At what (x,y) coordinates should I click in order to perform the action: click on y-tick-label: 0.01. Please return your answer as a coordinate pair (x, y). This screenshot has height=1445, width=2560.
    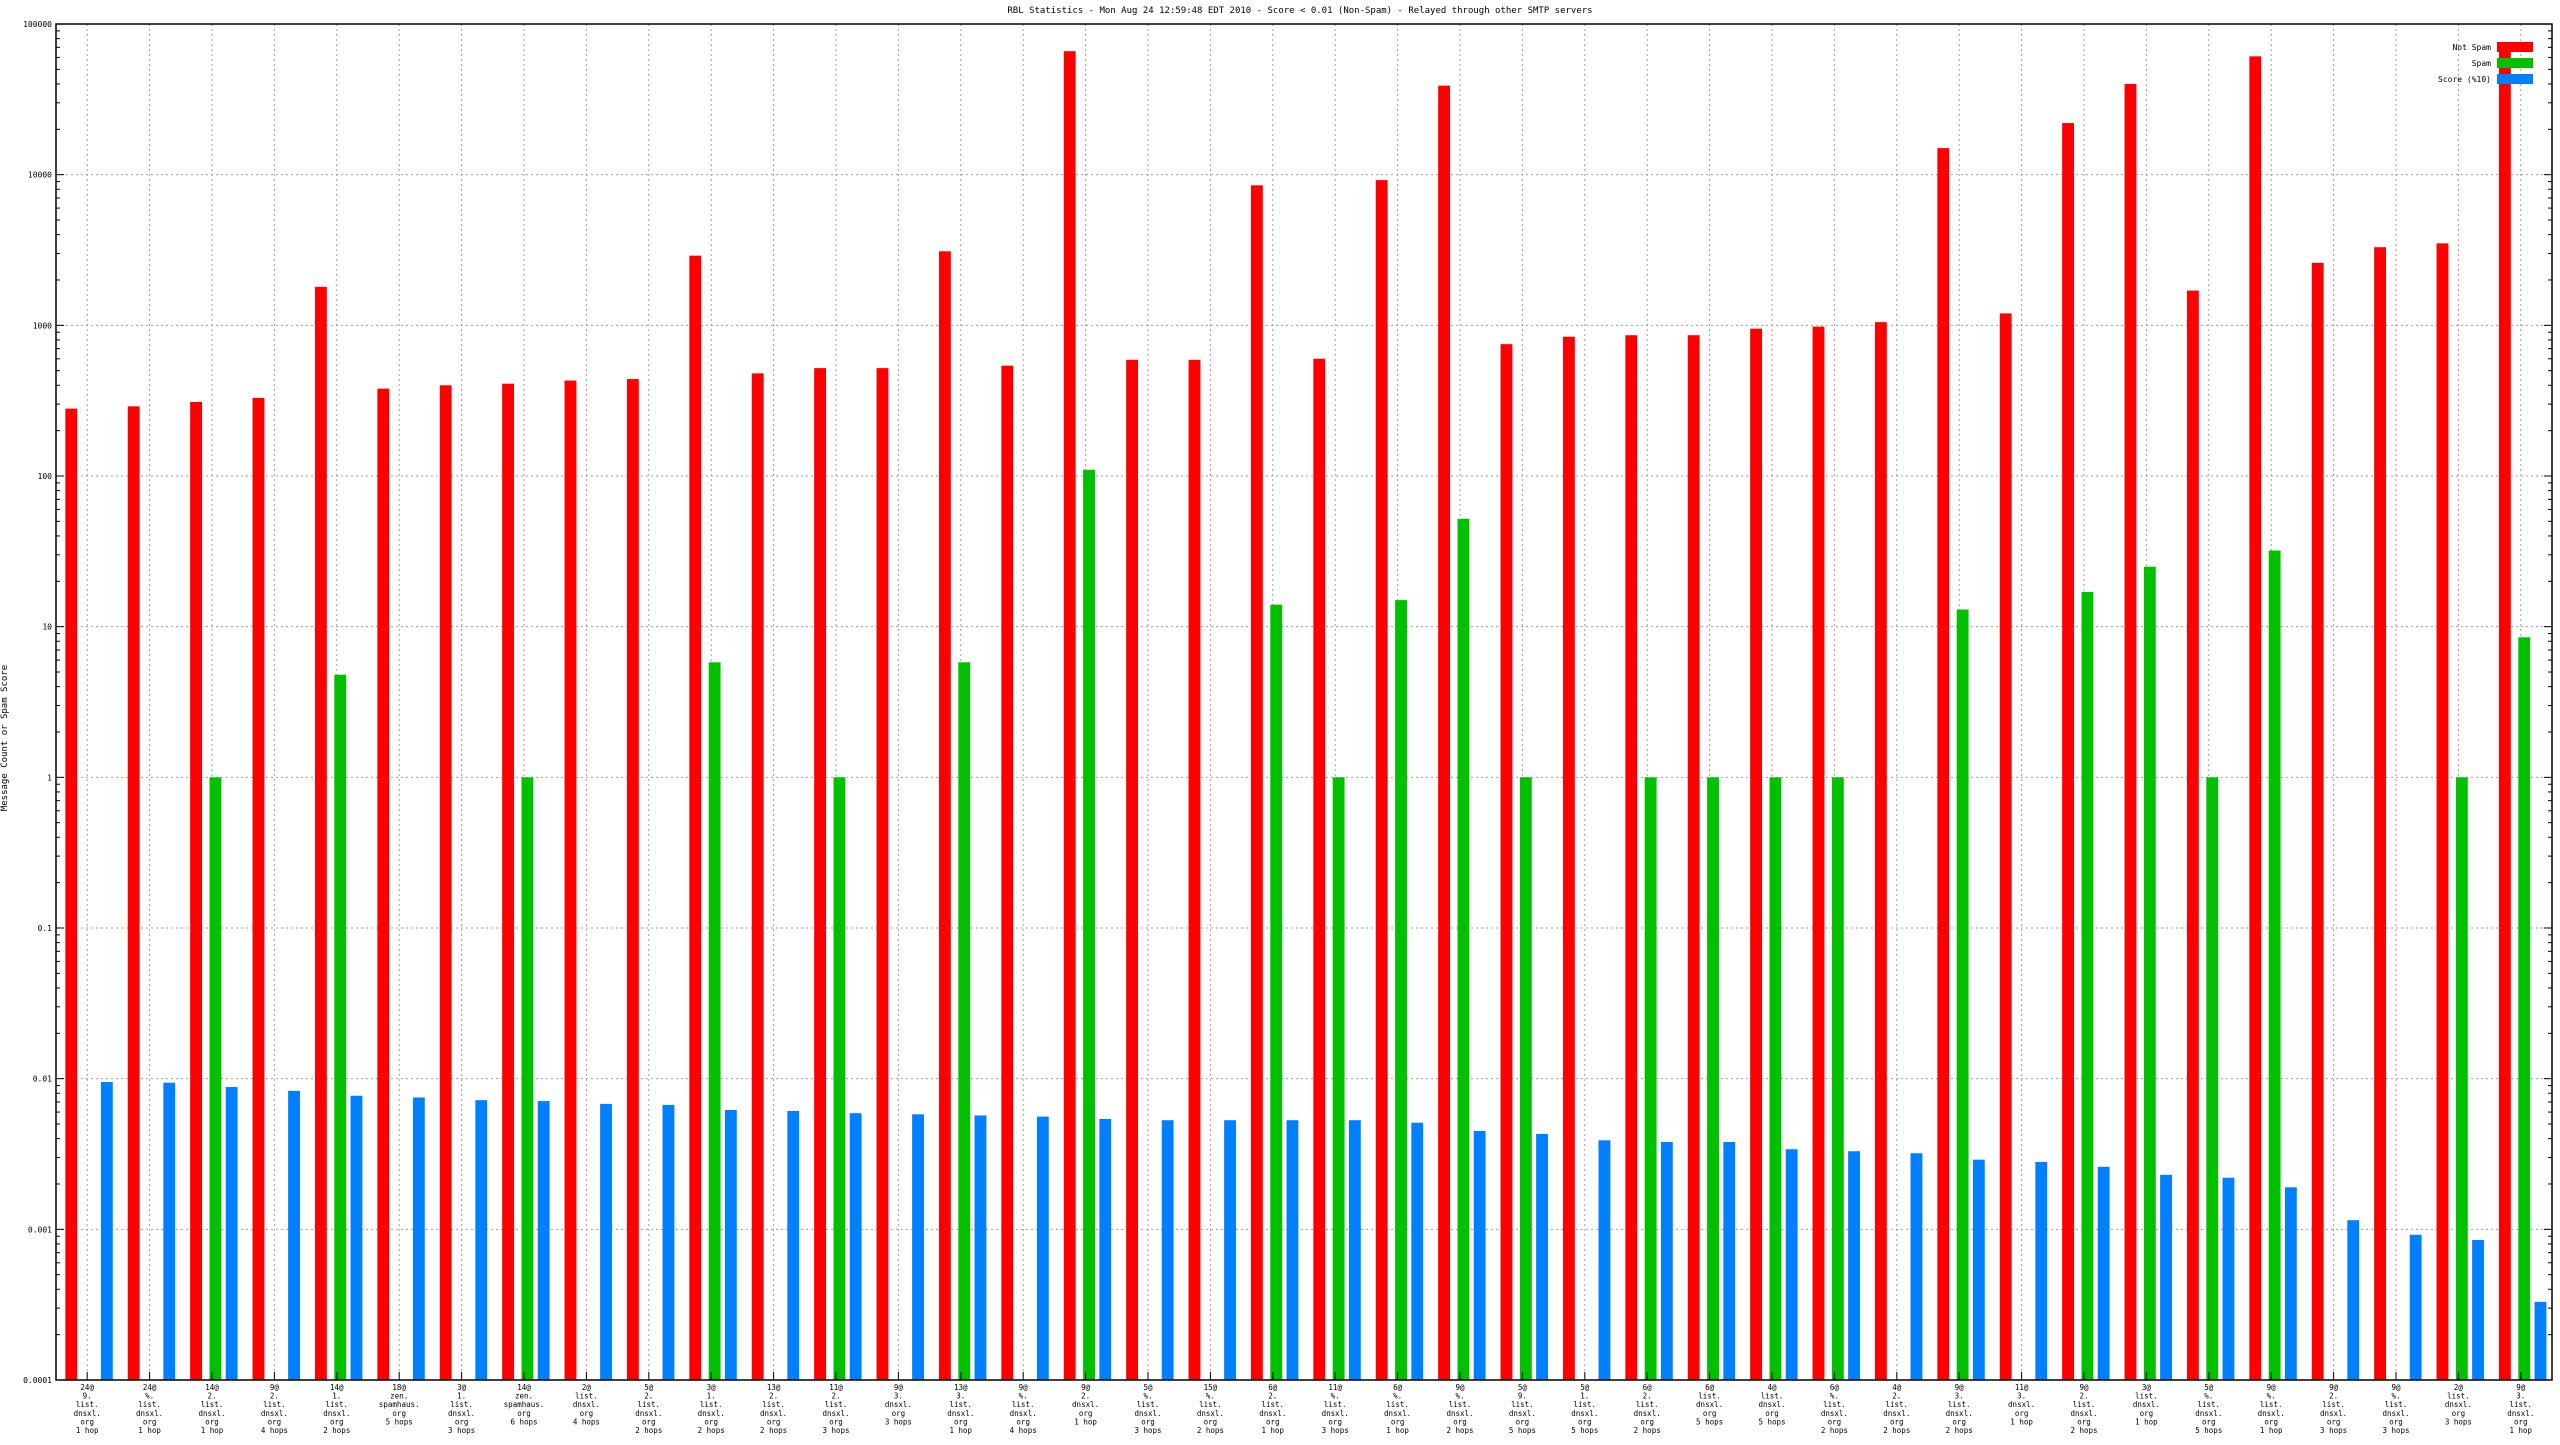
    Looking at the image, I should click on (42, 1079).